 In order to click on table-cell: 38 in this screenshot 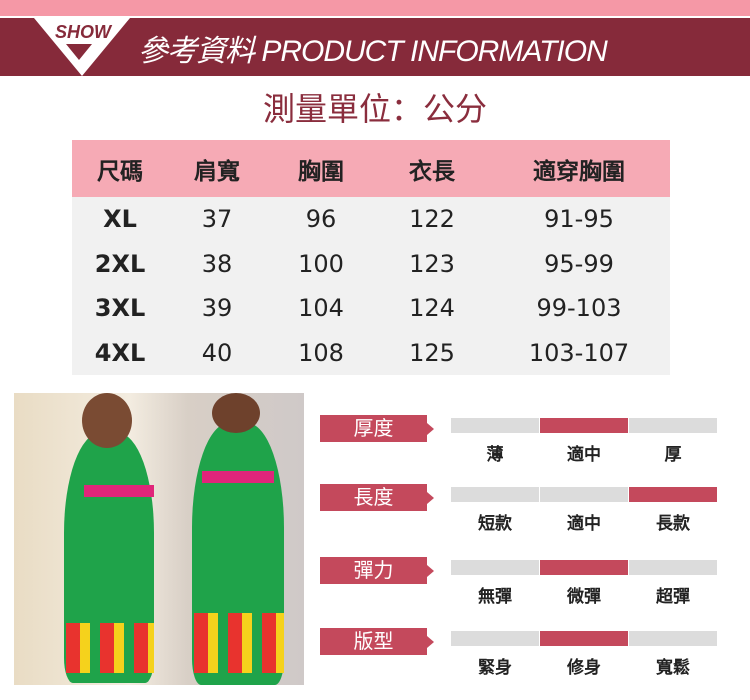, I will do `click(217, 263)`.